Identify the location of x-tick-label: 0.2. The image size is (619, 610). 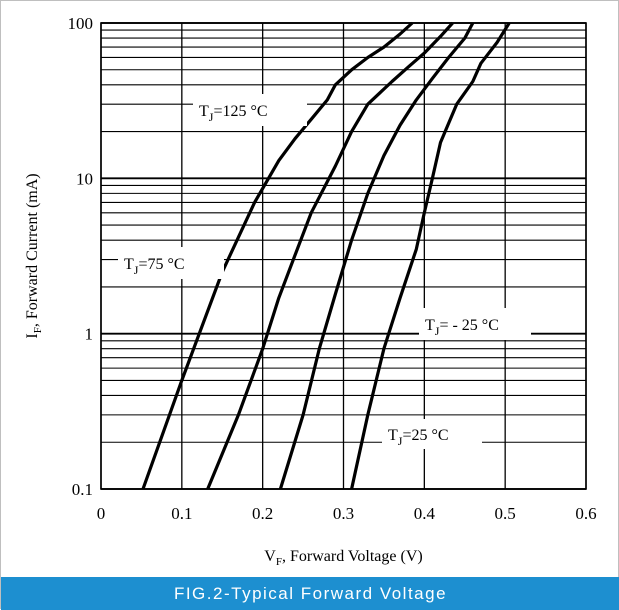
(262, 513).